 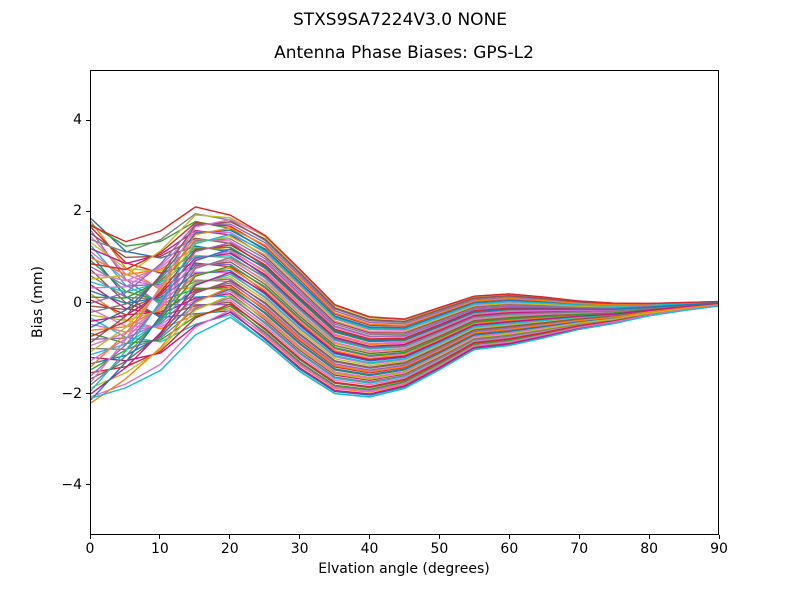 What do you see at coordinates (404, 53) in the screenshot?
I see `axes-title: Antenna Phase Biases: GPS-L2` at bounding box center [404, 53].